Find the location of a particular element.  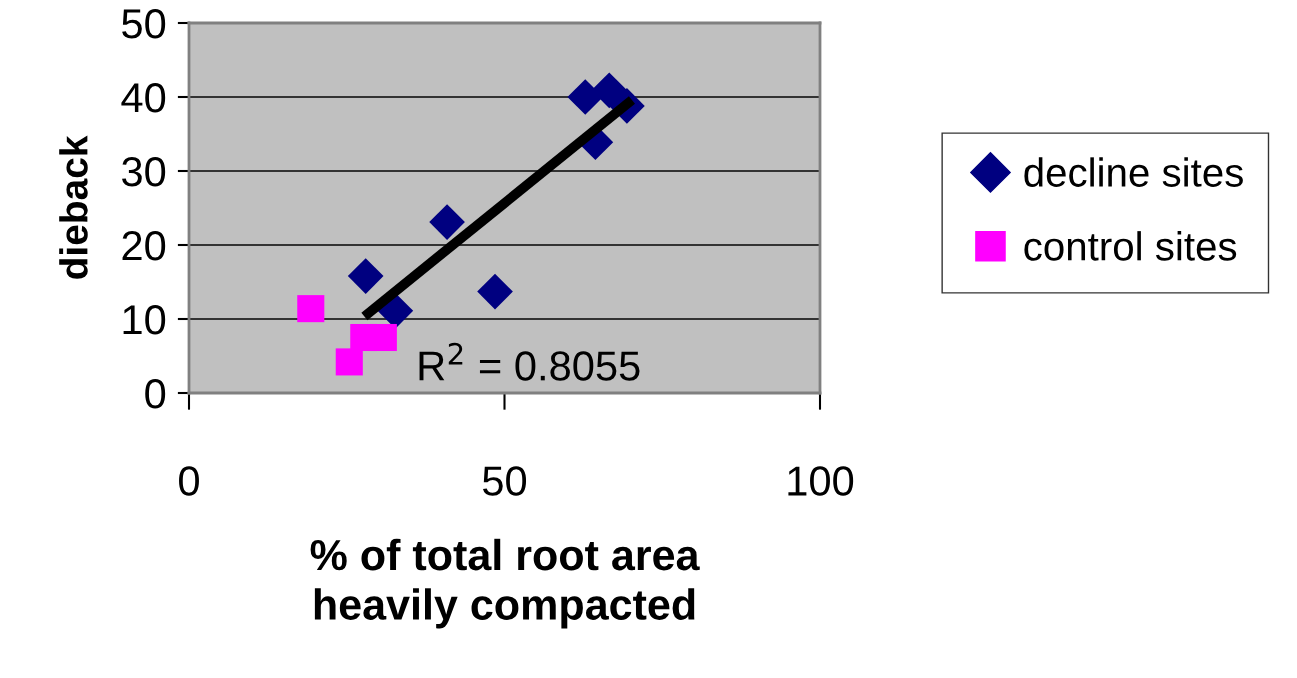

legend-label: control sites is located at coordinates (1130, 246).